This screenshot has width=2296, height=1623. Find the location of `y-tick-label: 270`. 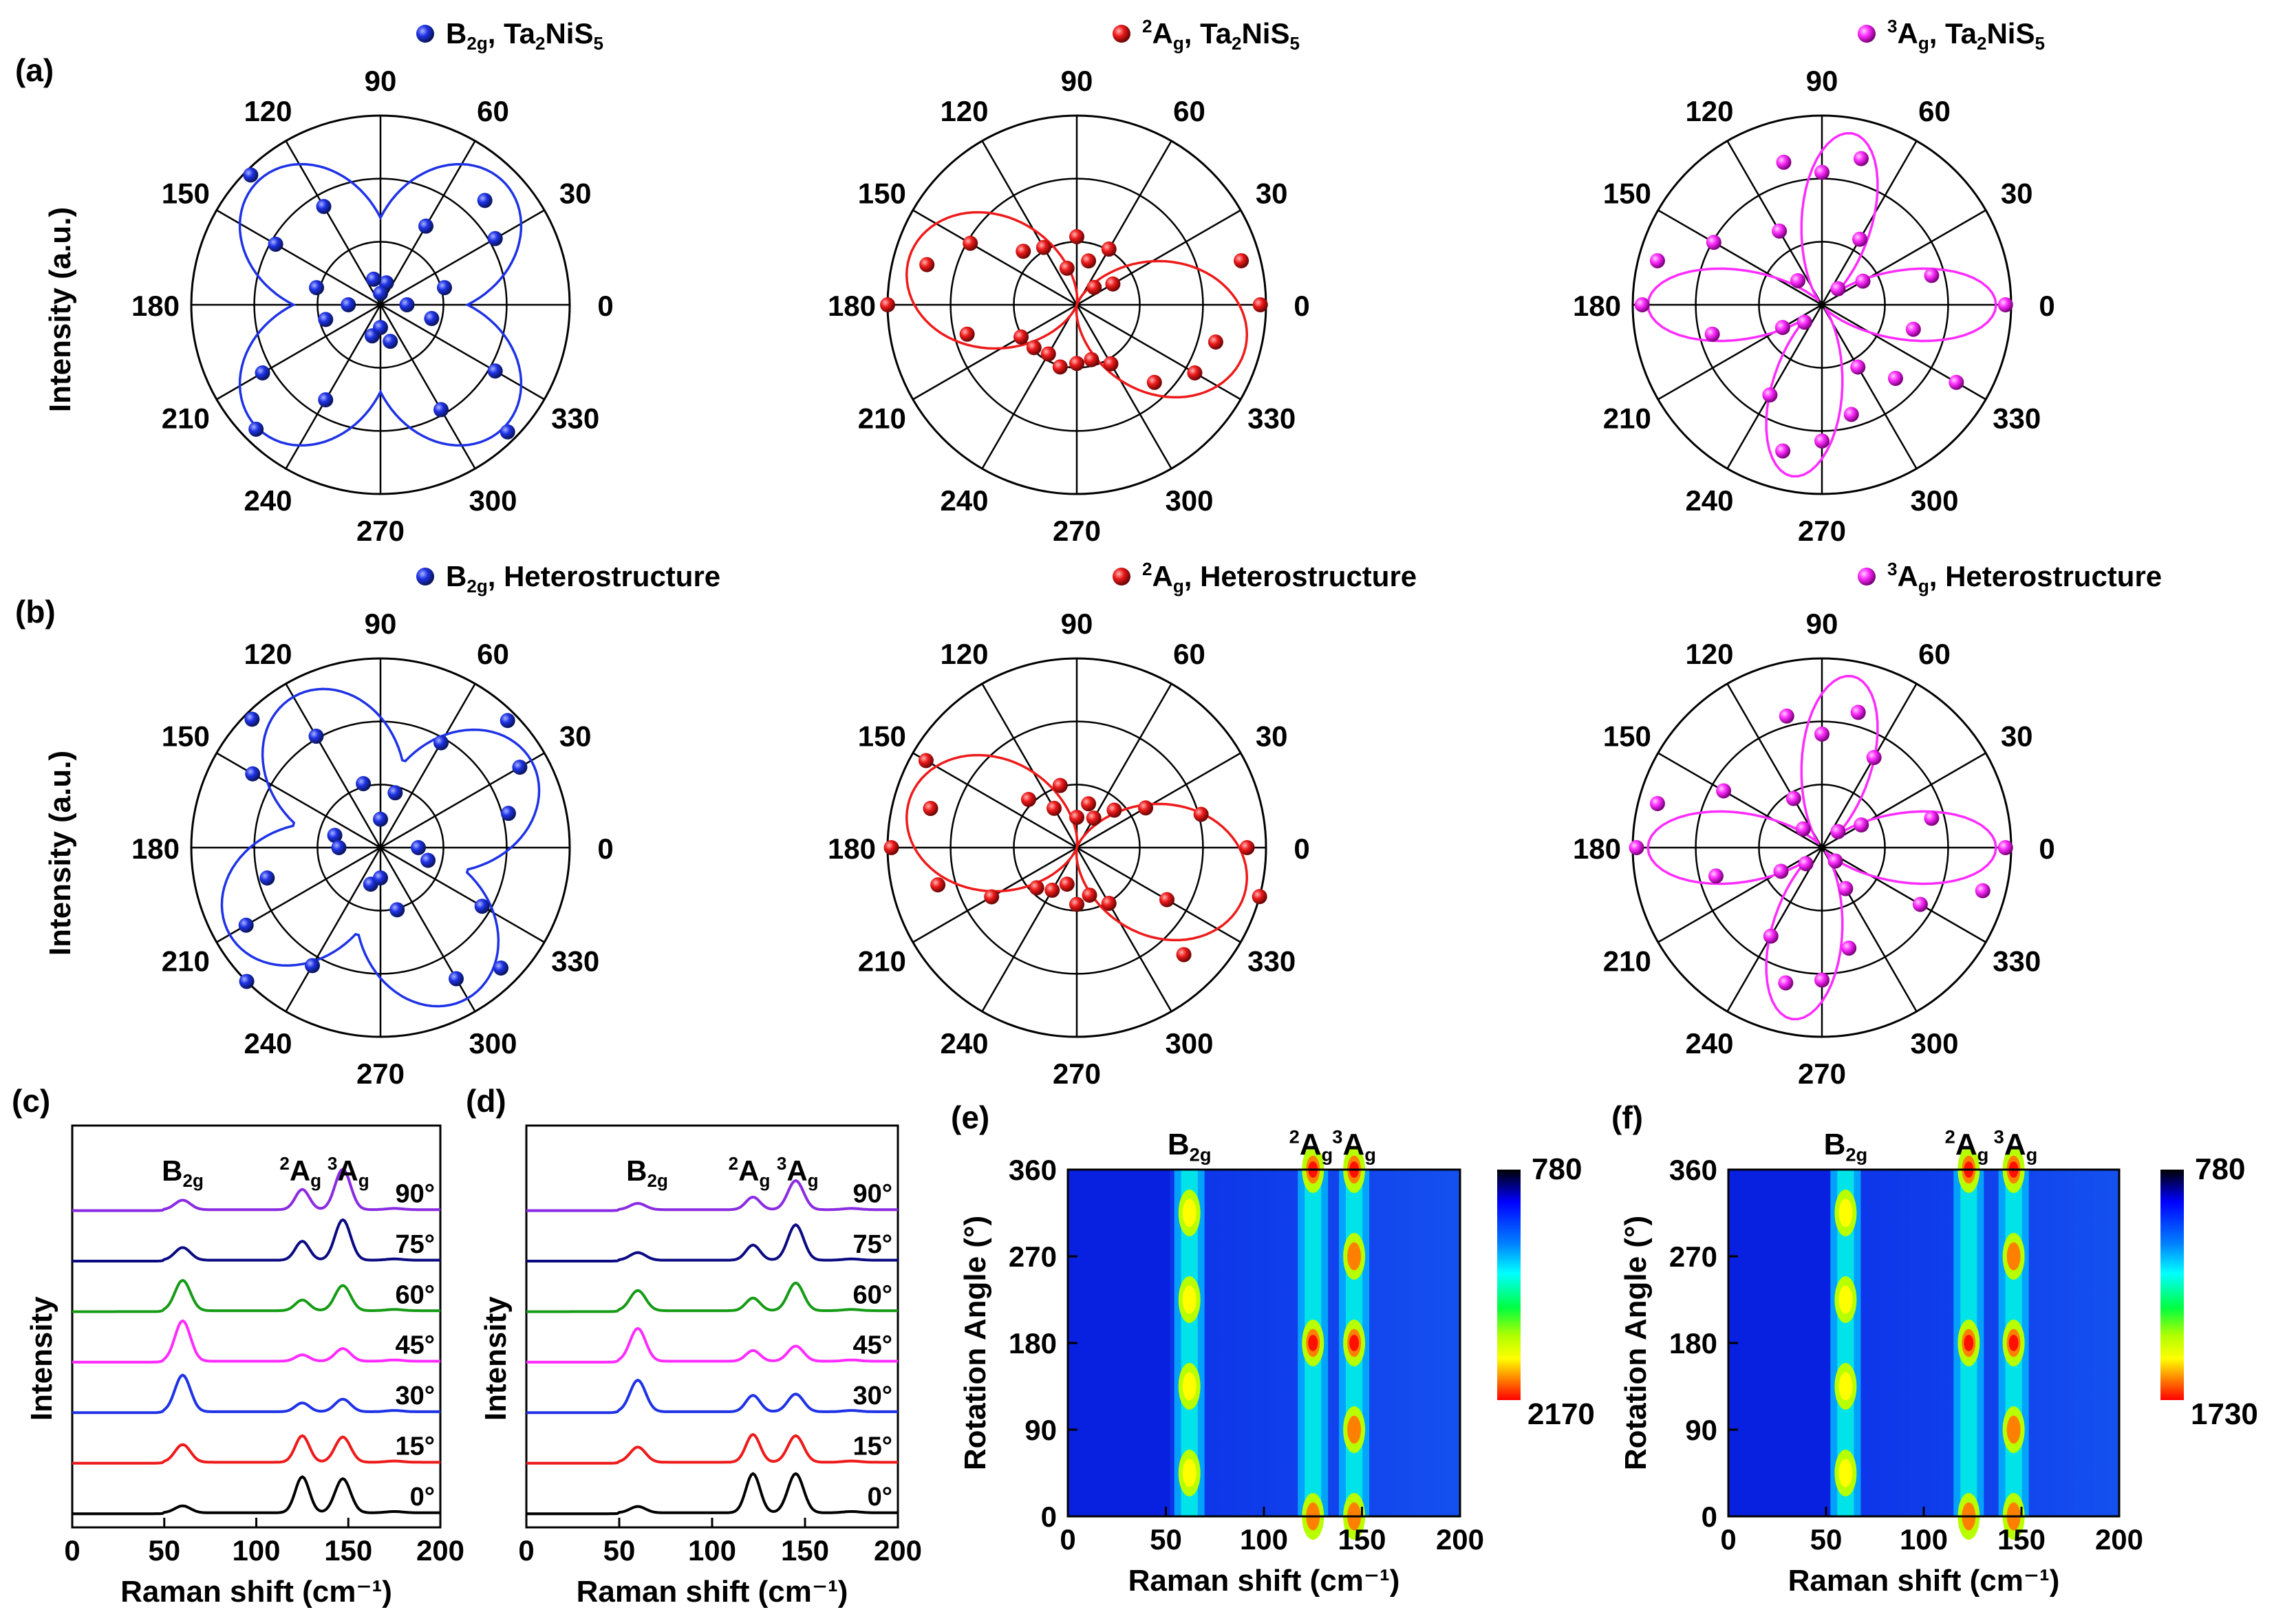

y-tick-label: 270 is located at coordinates (1693, 1256).